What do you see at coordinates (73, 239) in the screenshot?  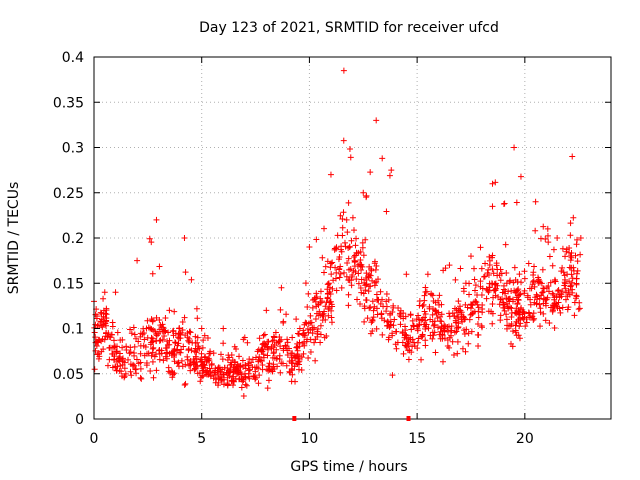 I see `y-tick-label: 0.2` at bounding box center [73, 239].